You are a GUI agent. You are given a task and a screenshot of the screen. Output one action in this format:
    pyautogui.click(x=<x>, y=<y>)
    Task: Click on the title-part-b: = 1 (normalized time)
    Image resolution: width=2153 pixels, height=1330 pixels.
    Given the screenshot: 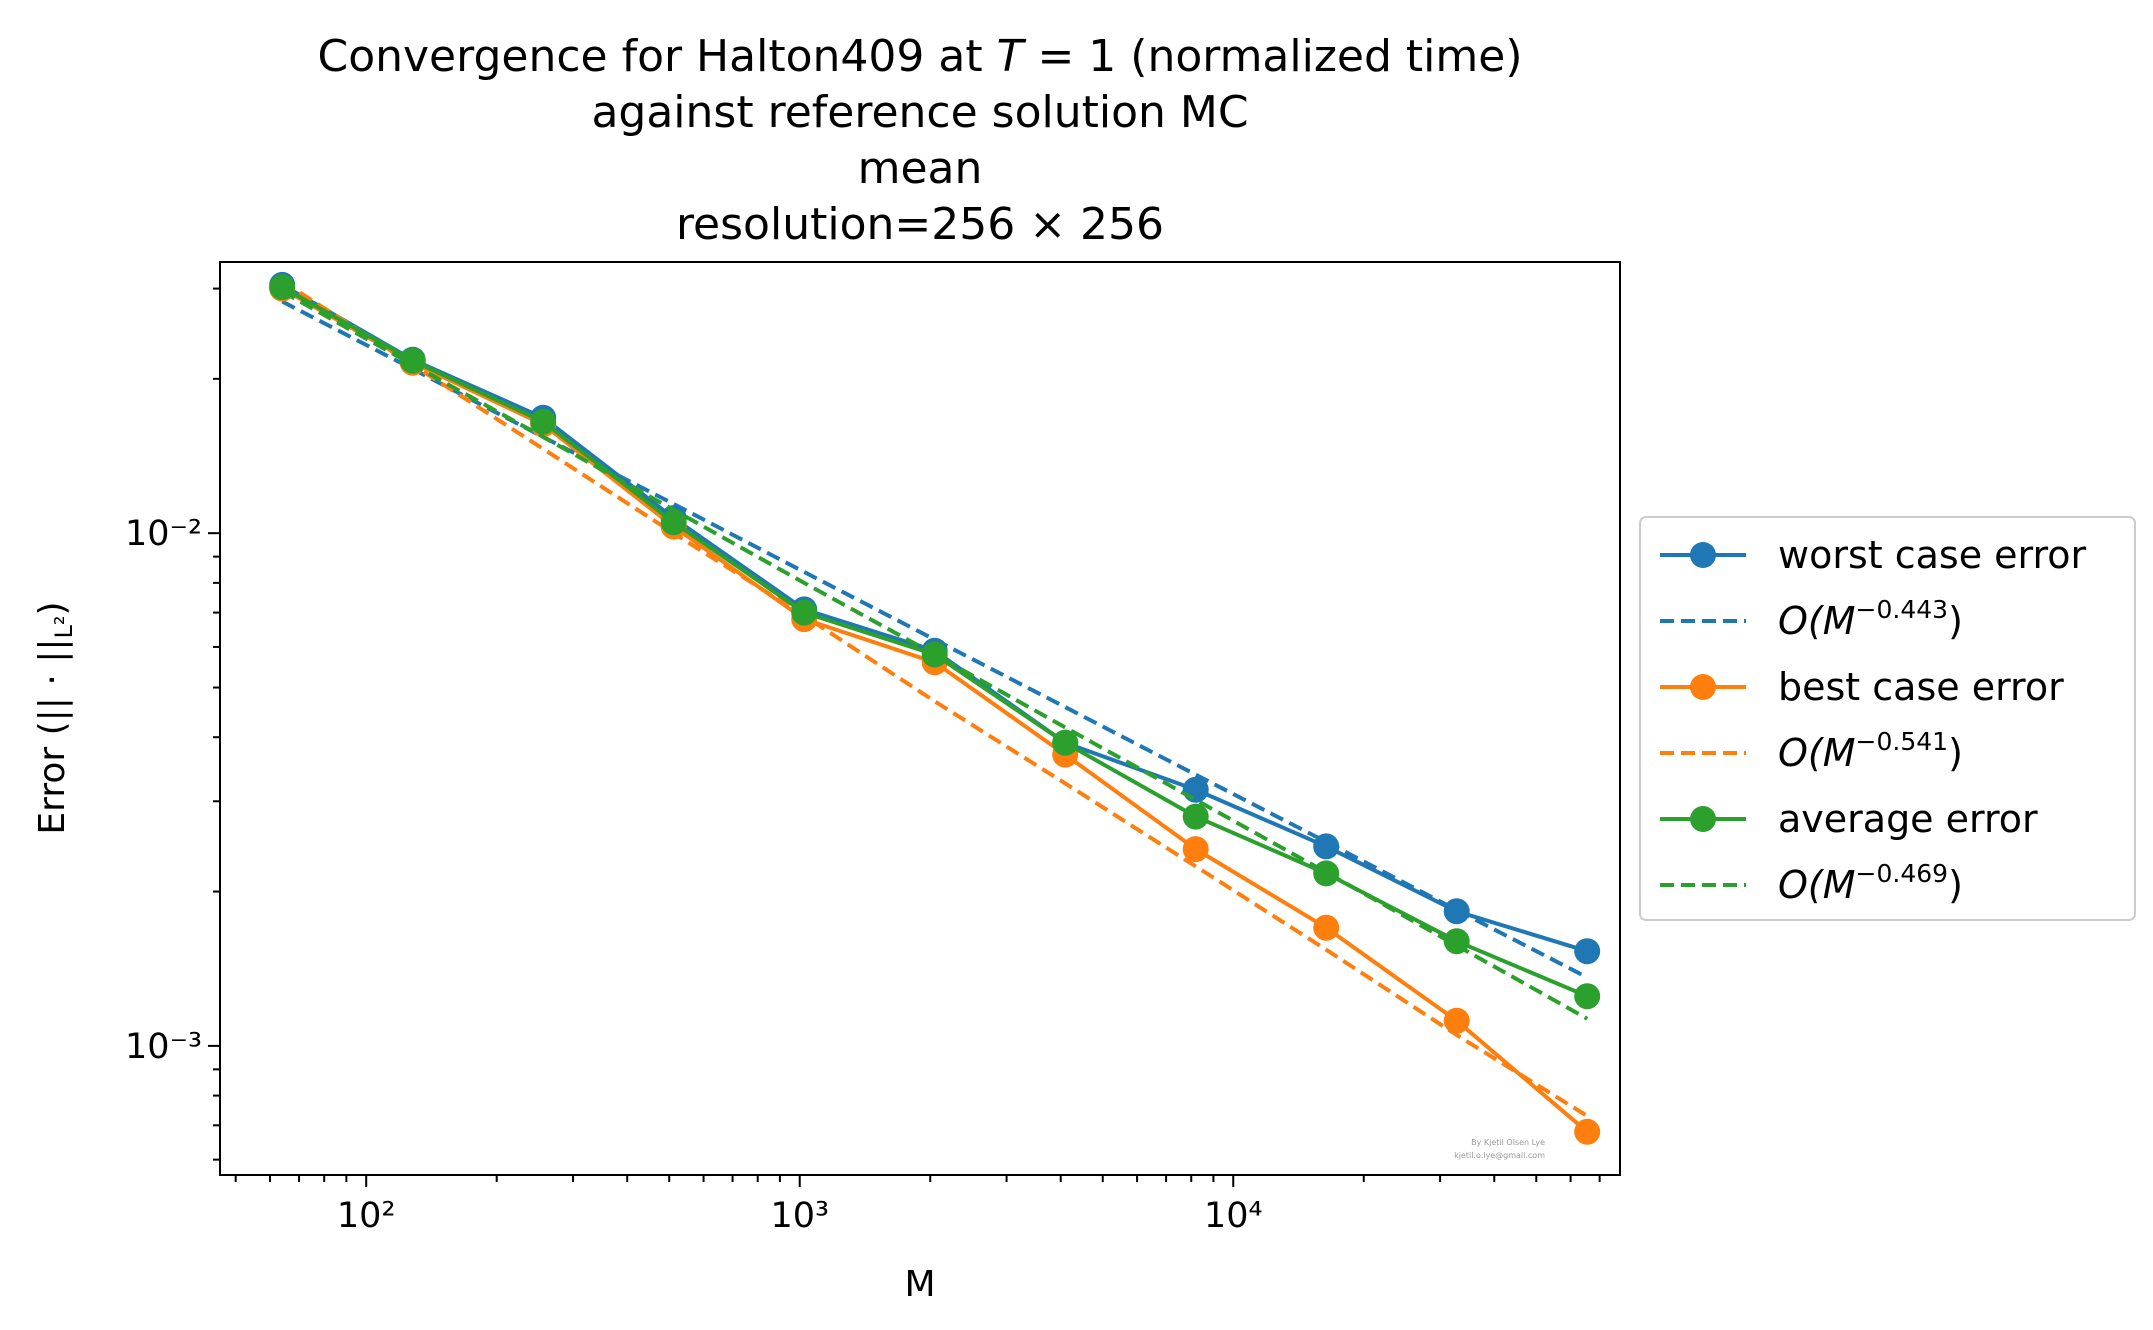 What is the action you would take?
    pyautogui.click(x=1272, y=56)
    